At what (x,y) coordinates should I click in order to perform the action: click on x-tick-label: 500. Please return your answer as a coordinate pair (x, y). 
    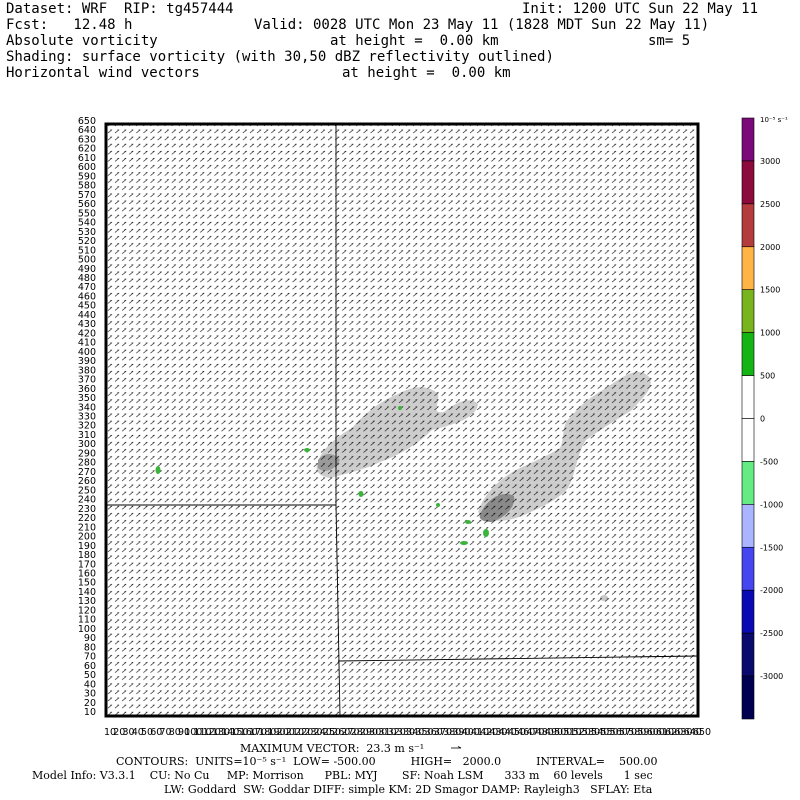
    Looking at the image, I should click on (563, 732).